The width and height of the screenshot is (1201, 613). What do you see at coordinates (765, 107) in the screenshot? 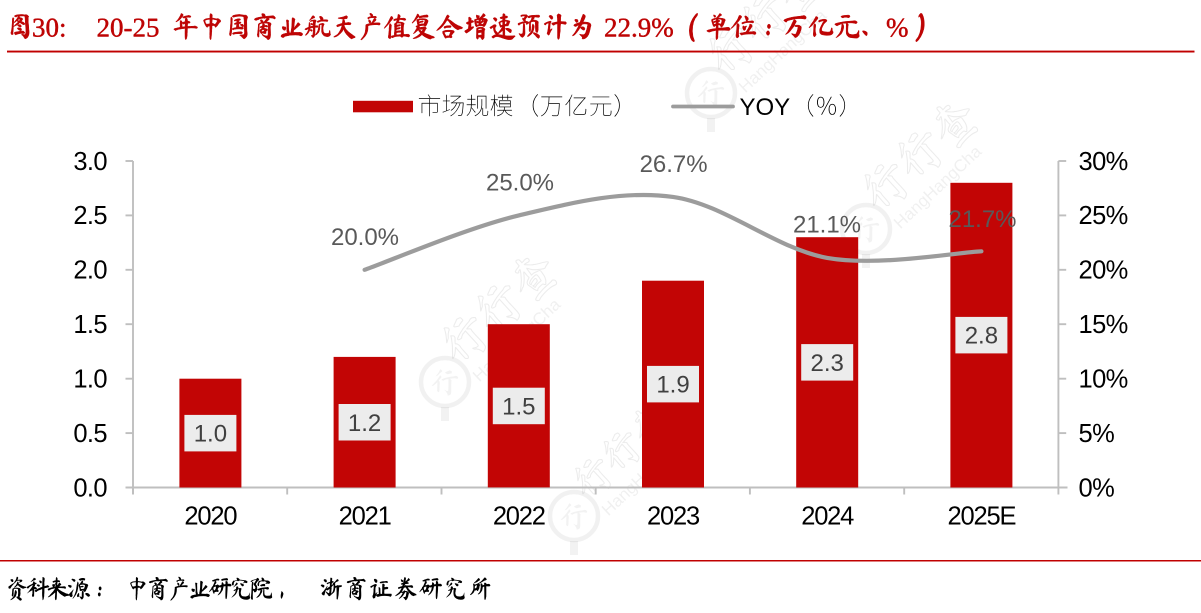
I see `svg-text: YOY` at bounding box center [765, 107].